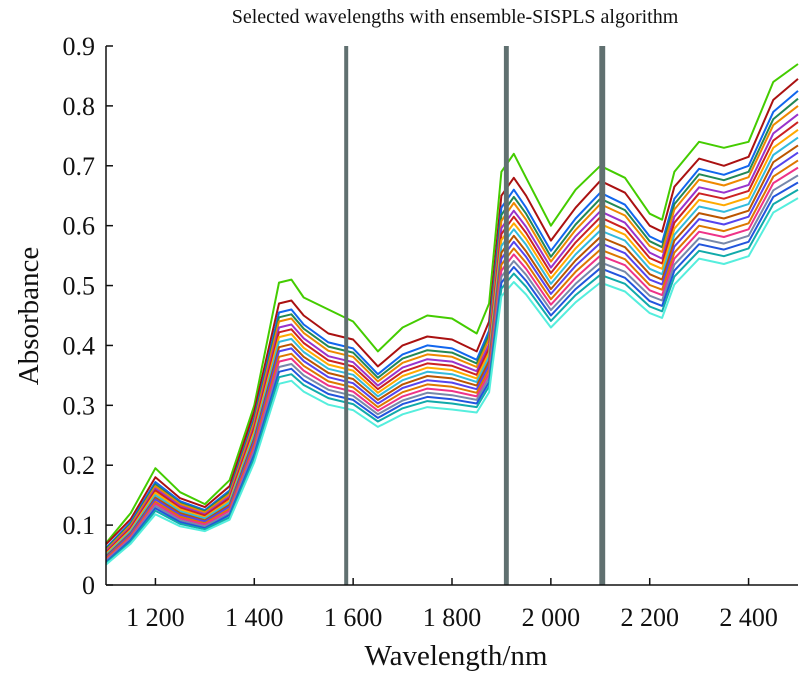  What do you see at coordinates (353, 617) in the screenshot?
I see `x-tick-label: 1 600` at bounding box center [353, 617].